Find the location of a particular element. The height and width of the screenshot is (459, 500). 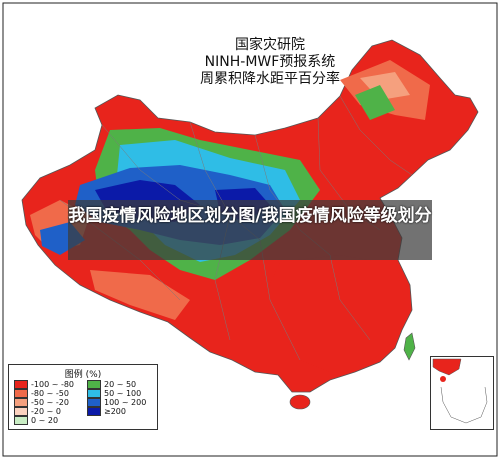

light-dry-zone is located at coordinates (385, 86).